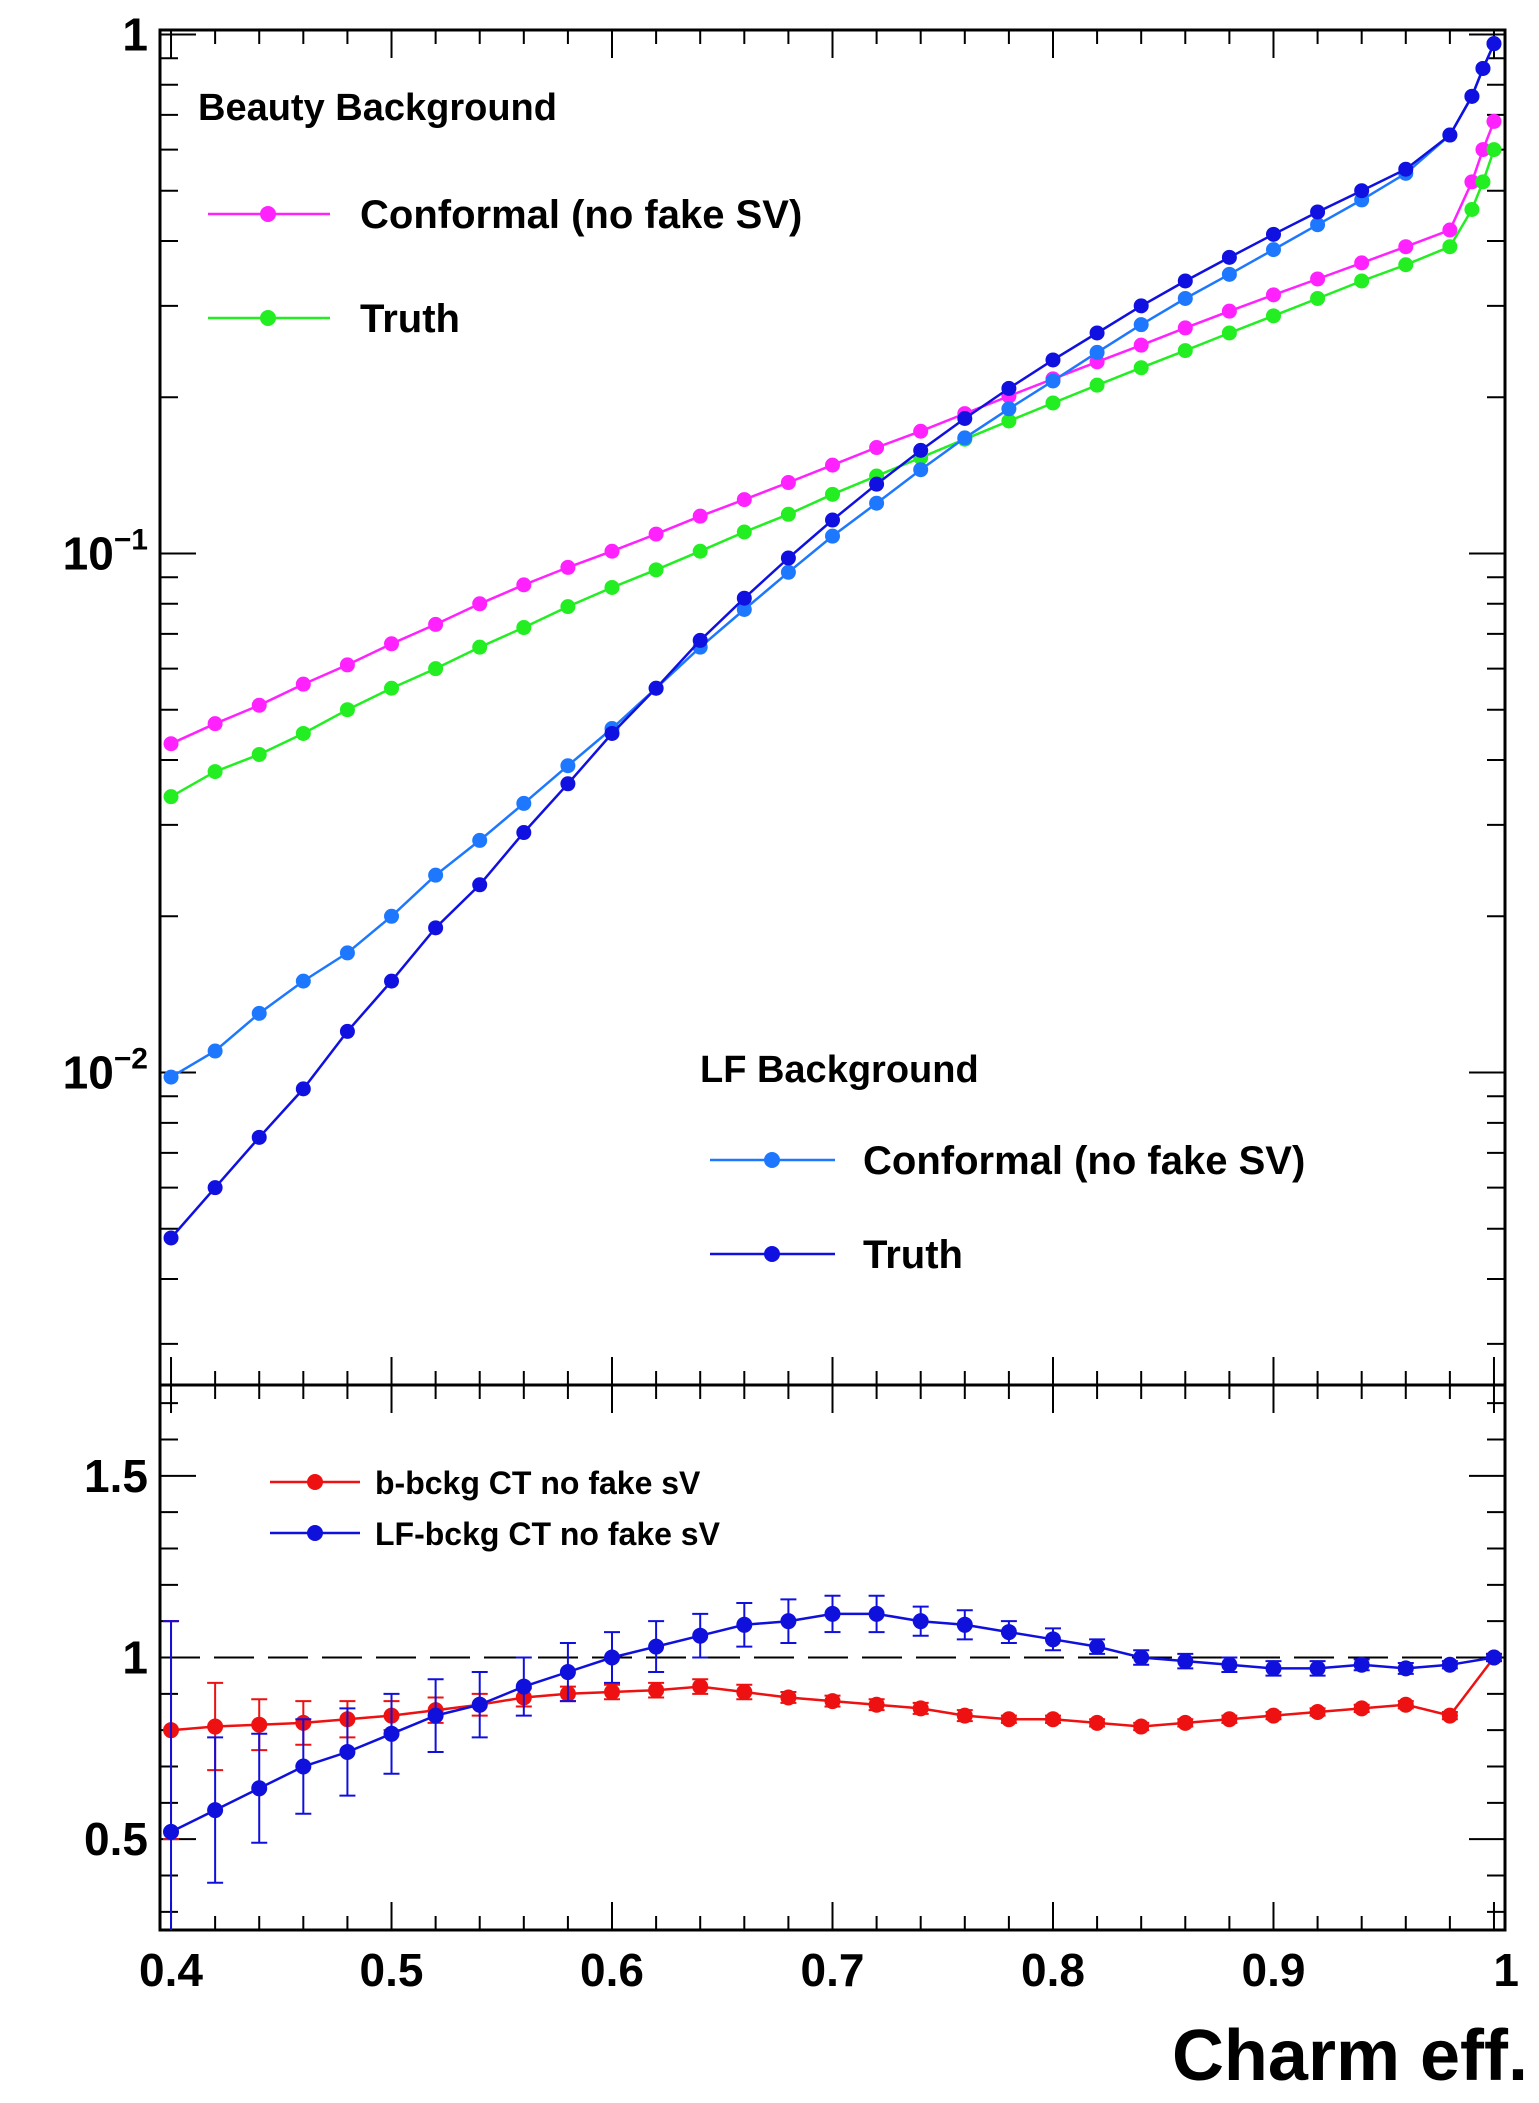 Image resolution: width=1539 pixels, height=2103 pixels. What do you see at coordinates (1084, 1161) in the screenshot?
I see `legend-label: Conformal (no fake SV)` at bounding box center [1084, 1161].